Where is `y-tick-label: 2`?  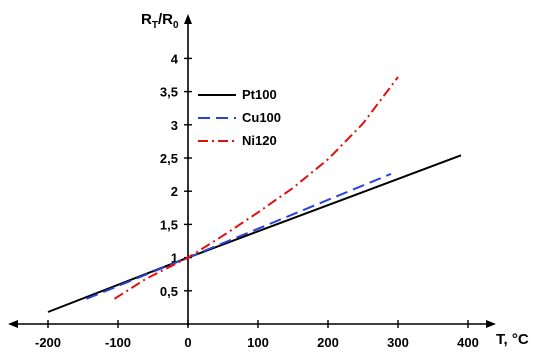 y-tick-label: 2 is located at coordinates (174, 191).